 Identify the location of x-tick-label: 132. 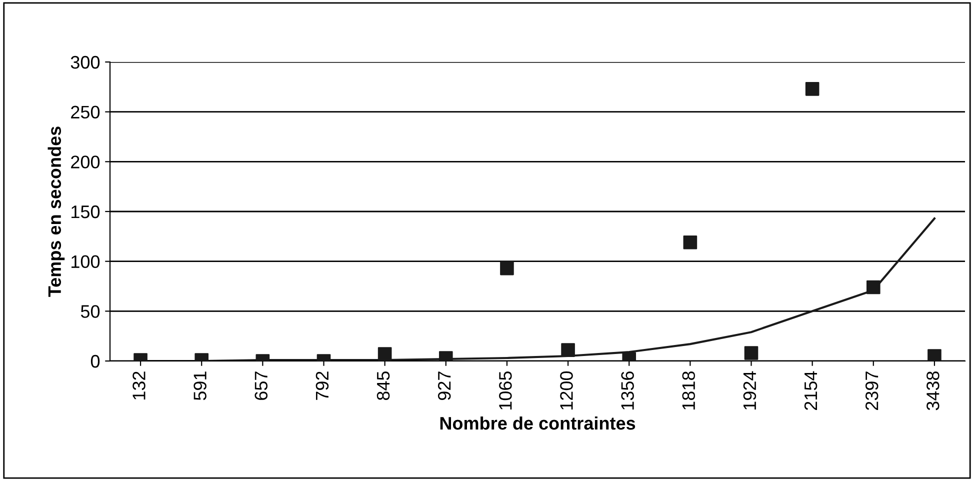
(139, 386).